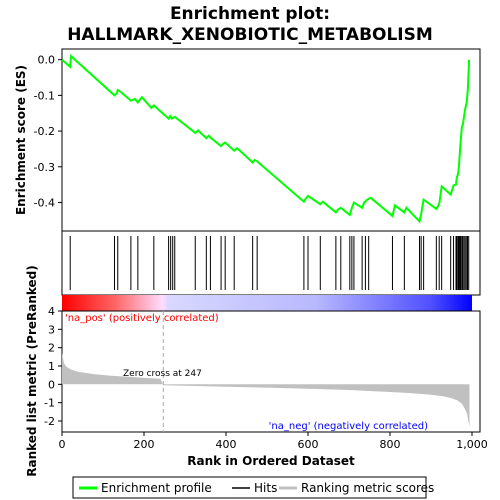  Describe the element at coordinates (62, 444) in the screenshot. I see `x-tick-label: 0` at that location.